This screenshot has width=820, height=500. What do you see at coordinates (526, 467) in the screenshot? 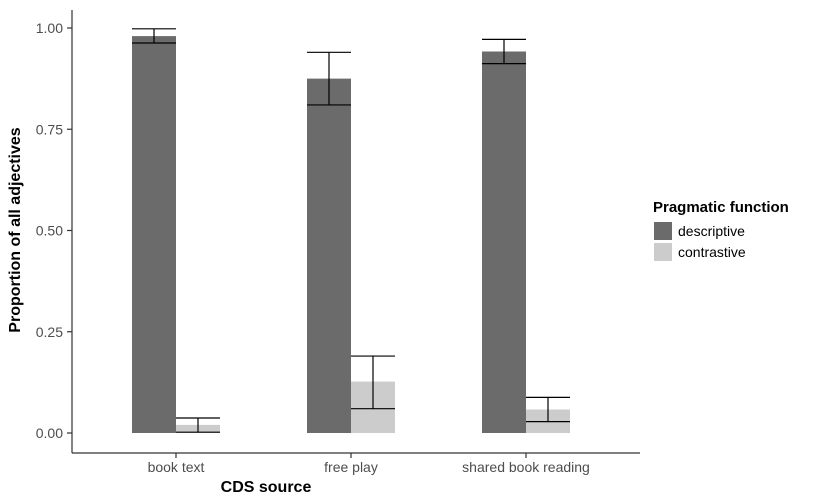
I see `x-tick-label: shared book reading` at bounding box center [526, 467].